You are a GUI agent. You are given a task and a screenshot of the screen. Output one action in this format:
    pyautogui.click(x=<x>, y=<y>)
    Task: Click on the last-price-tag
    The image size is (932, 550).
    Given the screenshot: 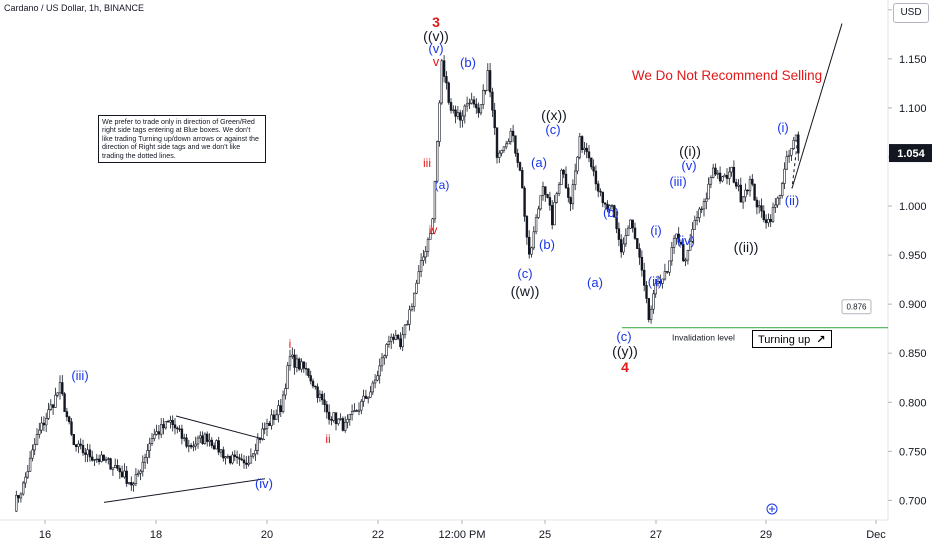 What is the action you would take?
    pyautogui.click(x=910, y=153)
    